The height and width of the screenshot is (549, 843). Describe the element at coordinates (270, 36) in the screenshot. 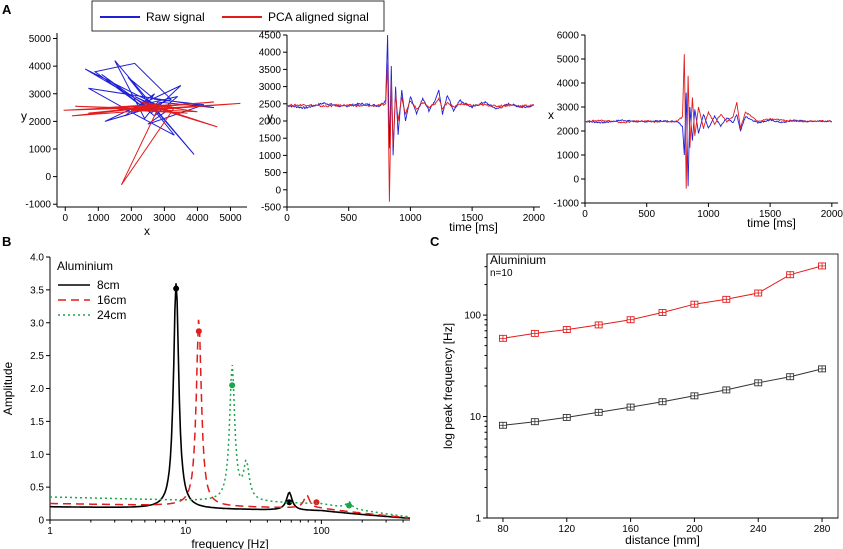

I see `a2-y-tick-label: 4500` at that location.